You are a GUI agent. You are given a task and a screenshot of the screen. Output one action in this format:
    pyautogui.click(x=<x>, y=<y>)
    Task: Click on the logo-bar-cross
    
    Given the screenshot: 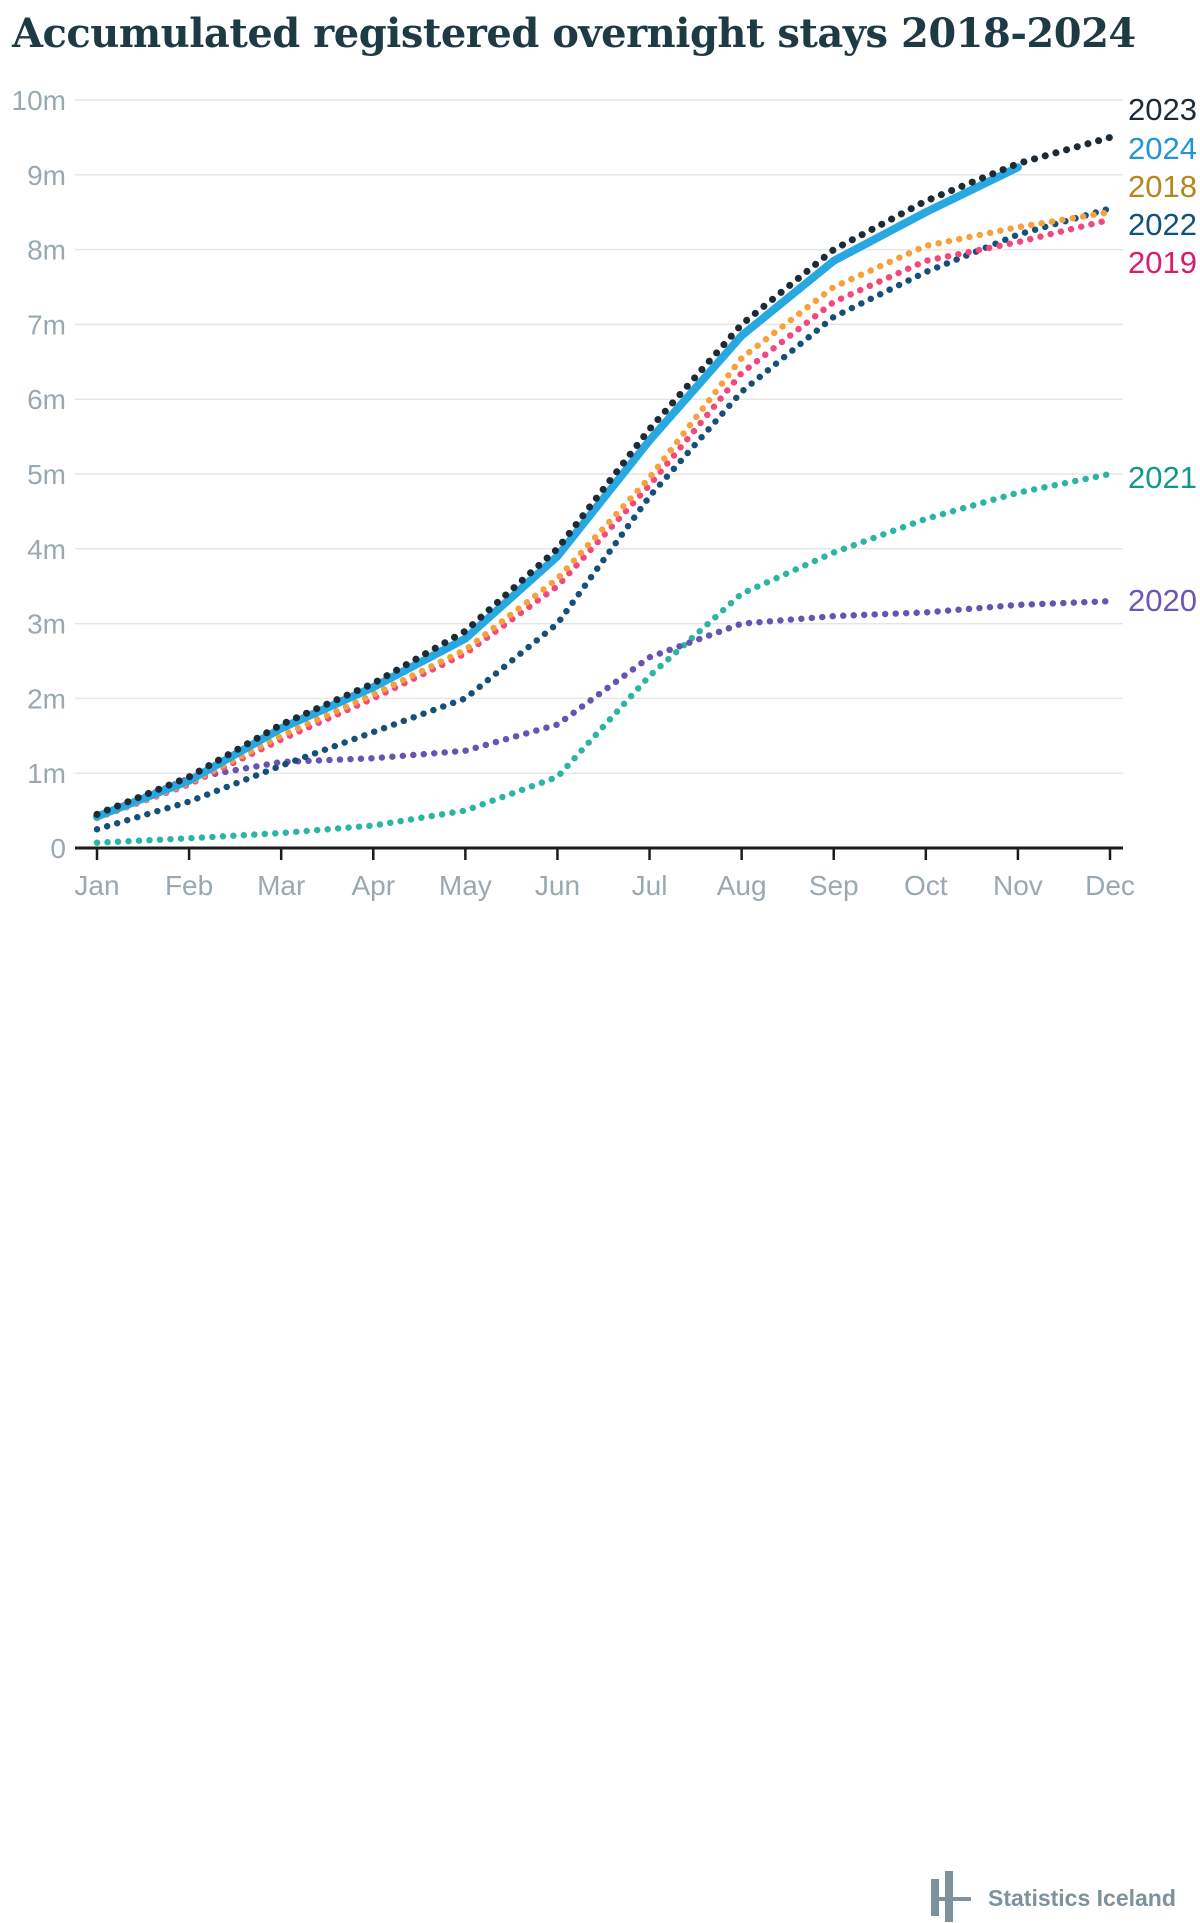 What is the action you would take?
    pyautogui.click(x=951, y=1899)
    